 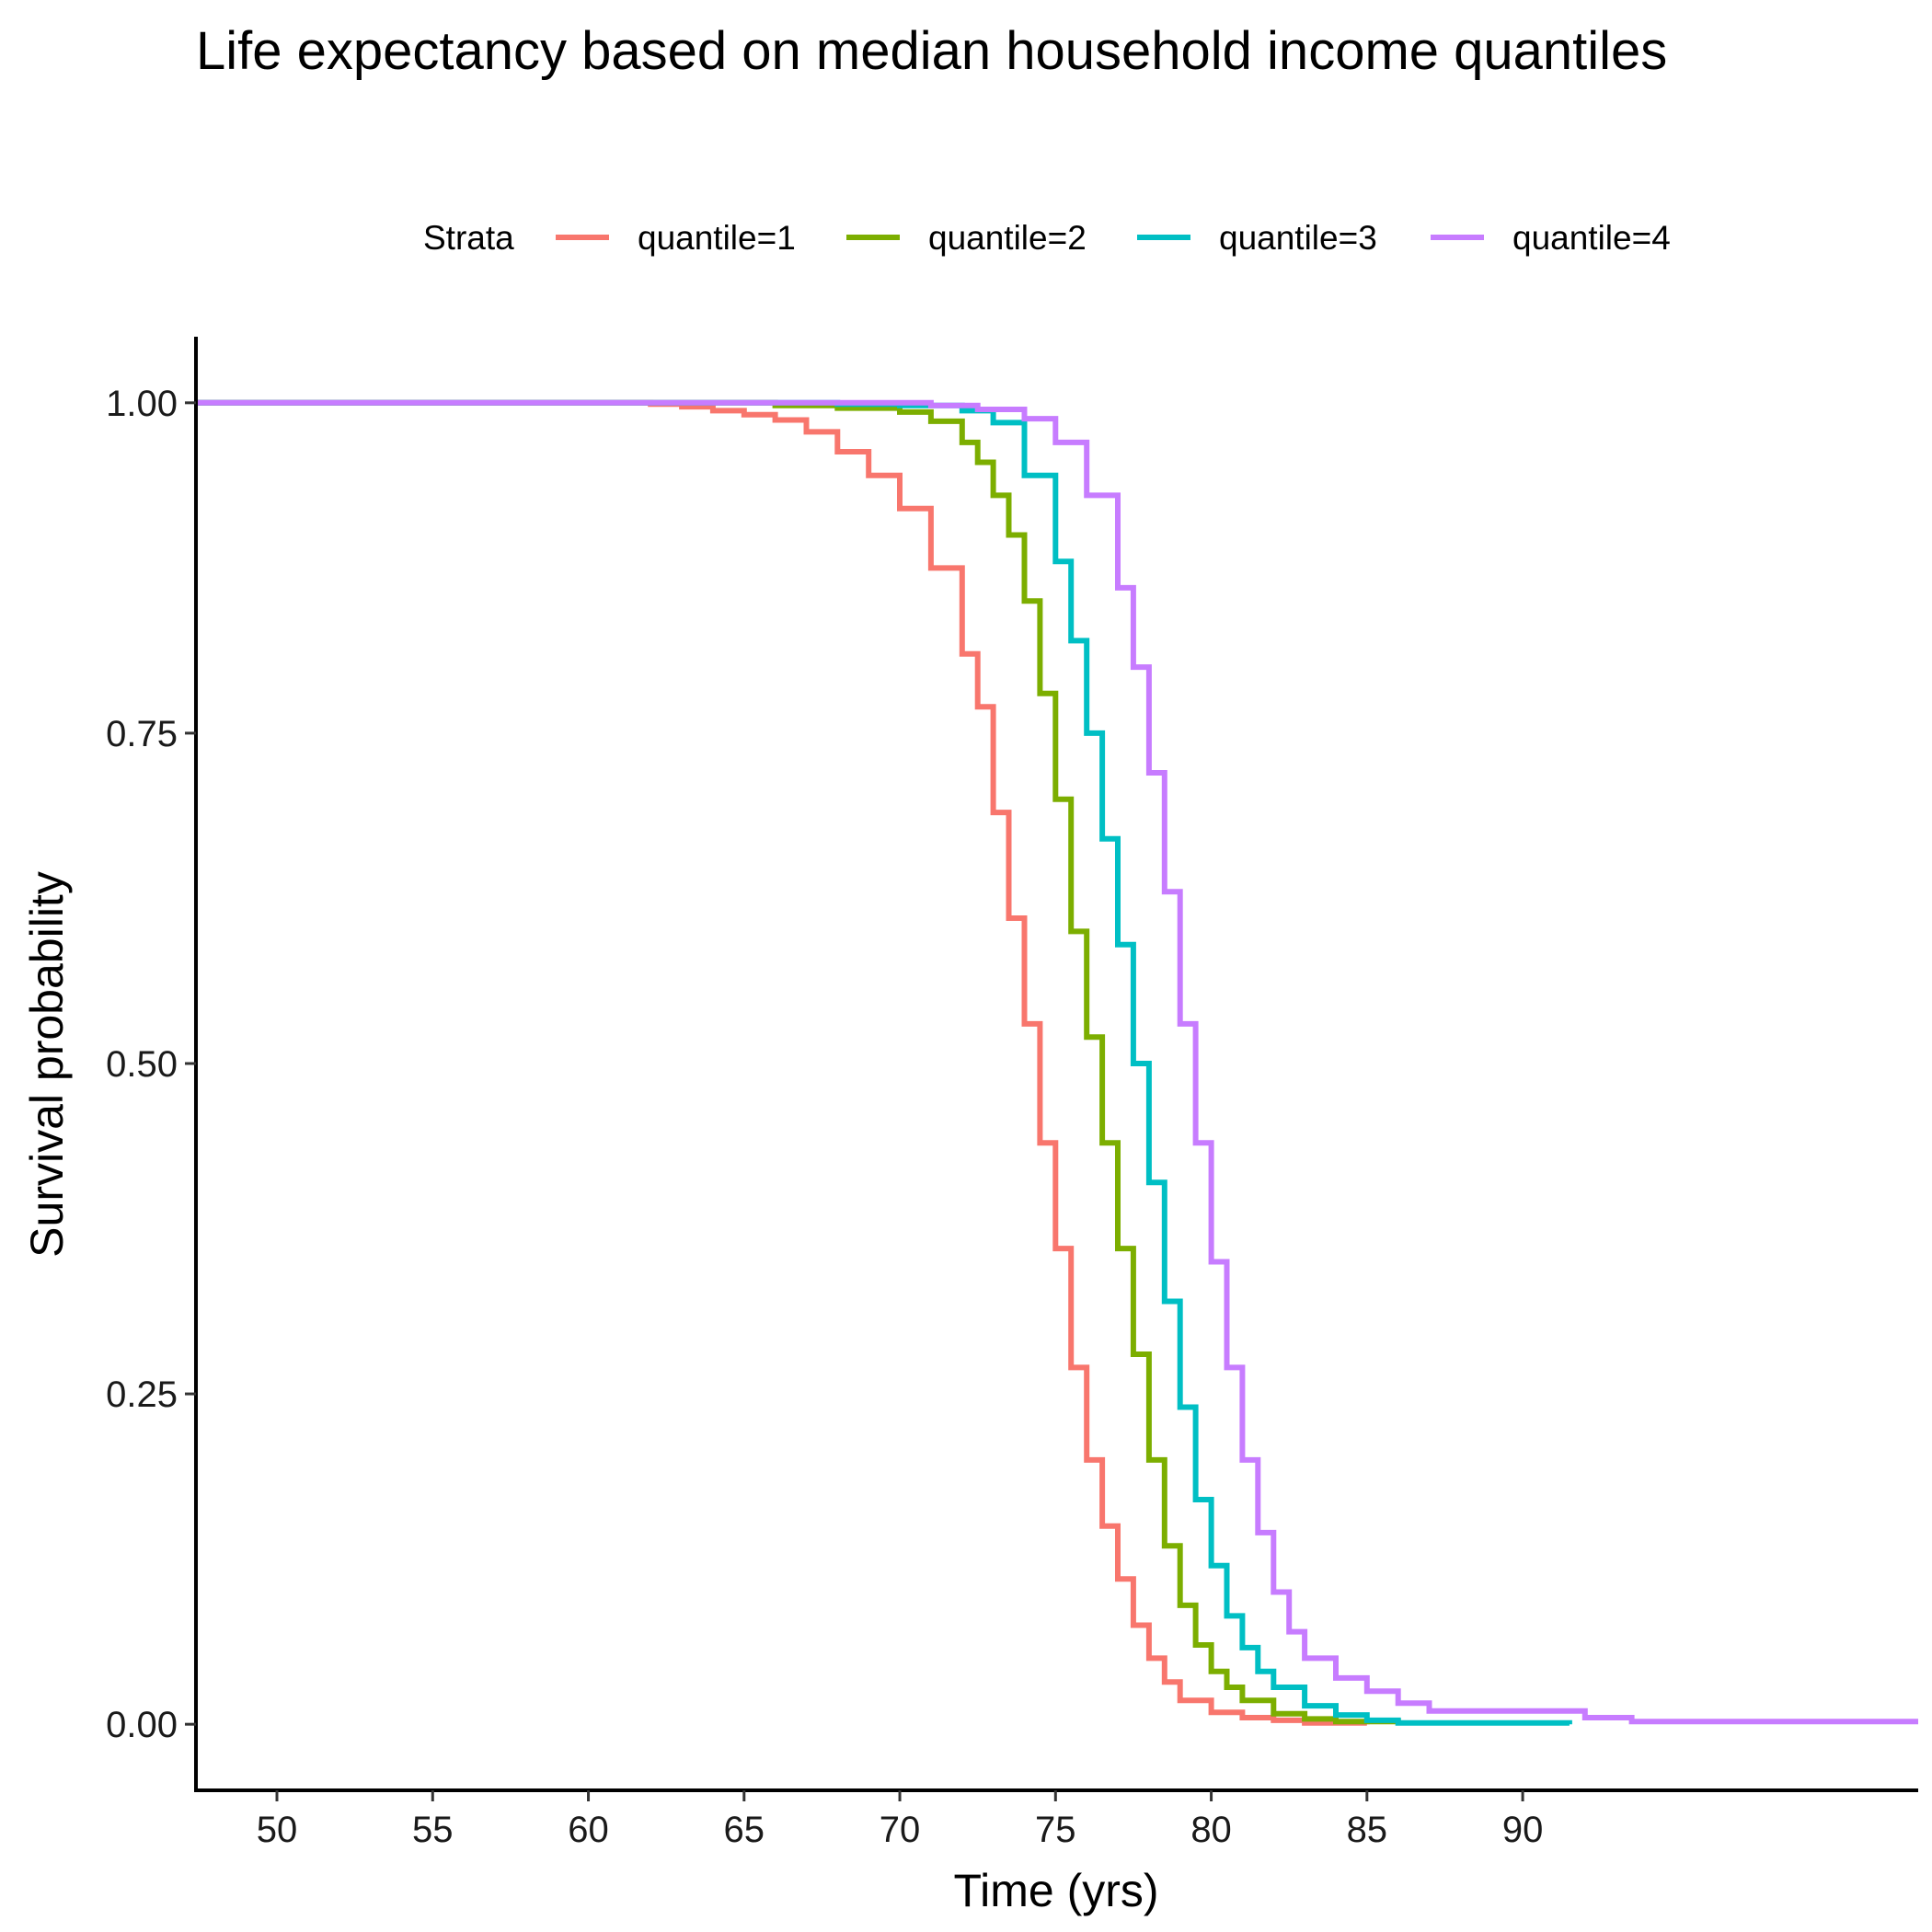 What do you see at coordinates (433, 1830) in the screenshot?
I see `x-tick-label: 55` at bounding box center [433, 1830].